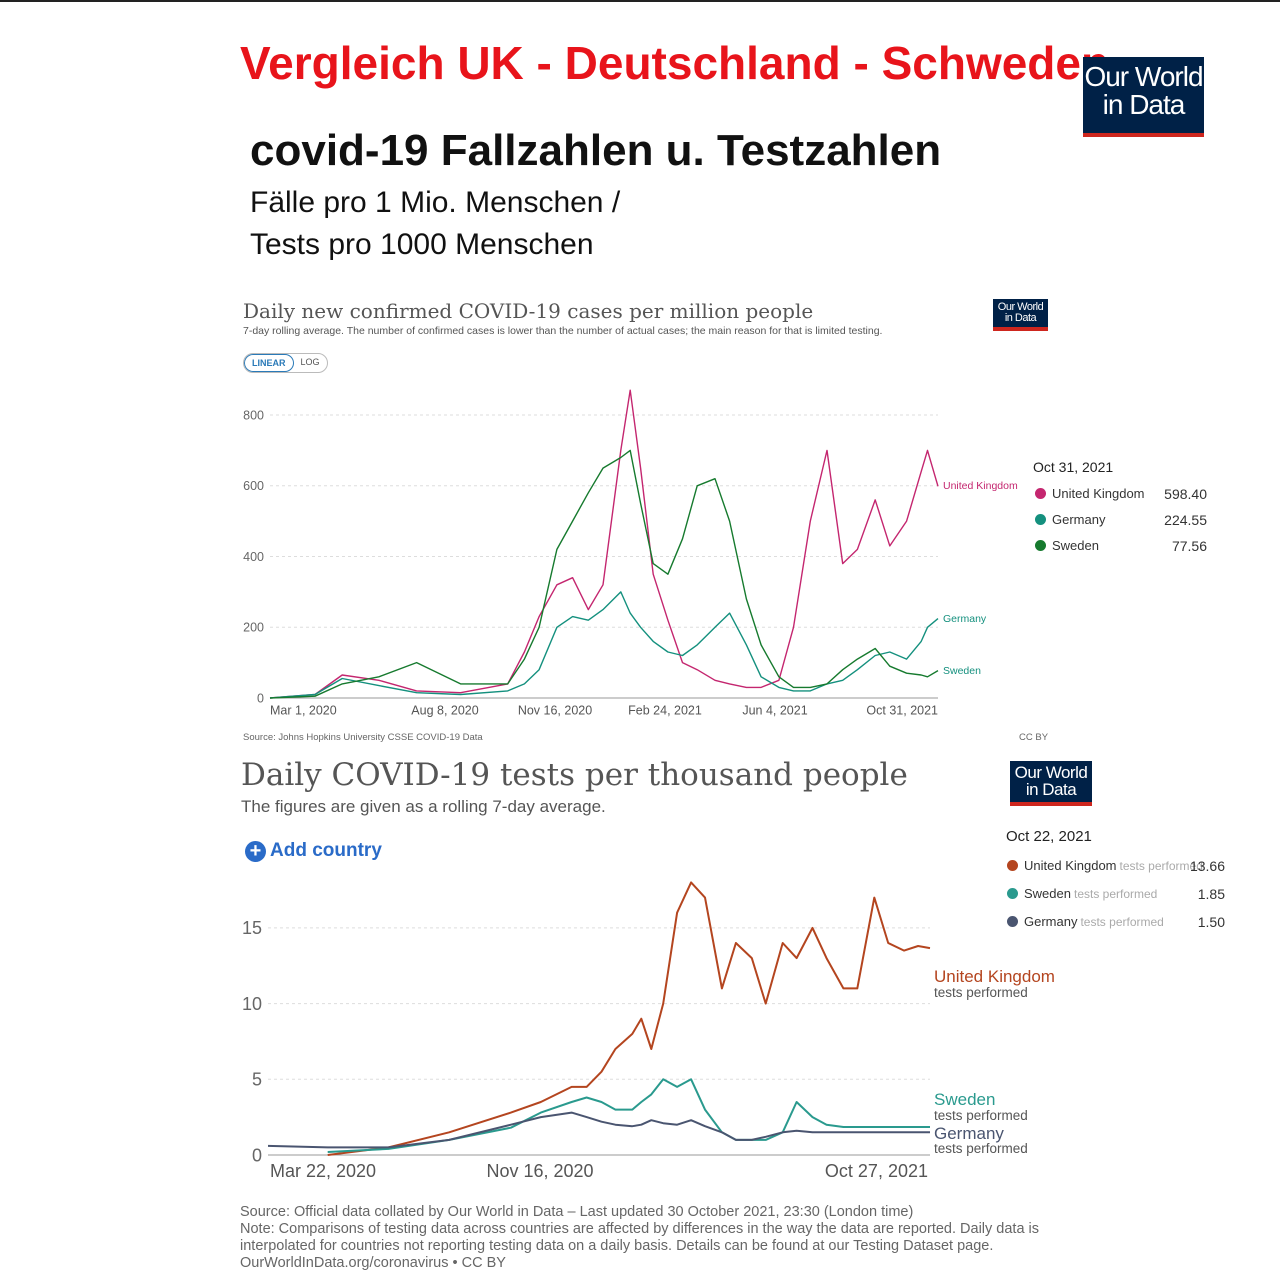 The width and height of the screenshot is (1280, 1280). Describe the element at coordinates (1211, 922) in the screenshot. I see `legend-value: 1.50` at that location.